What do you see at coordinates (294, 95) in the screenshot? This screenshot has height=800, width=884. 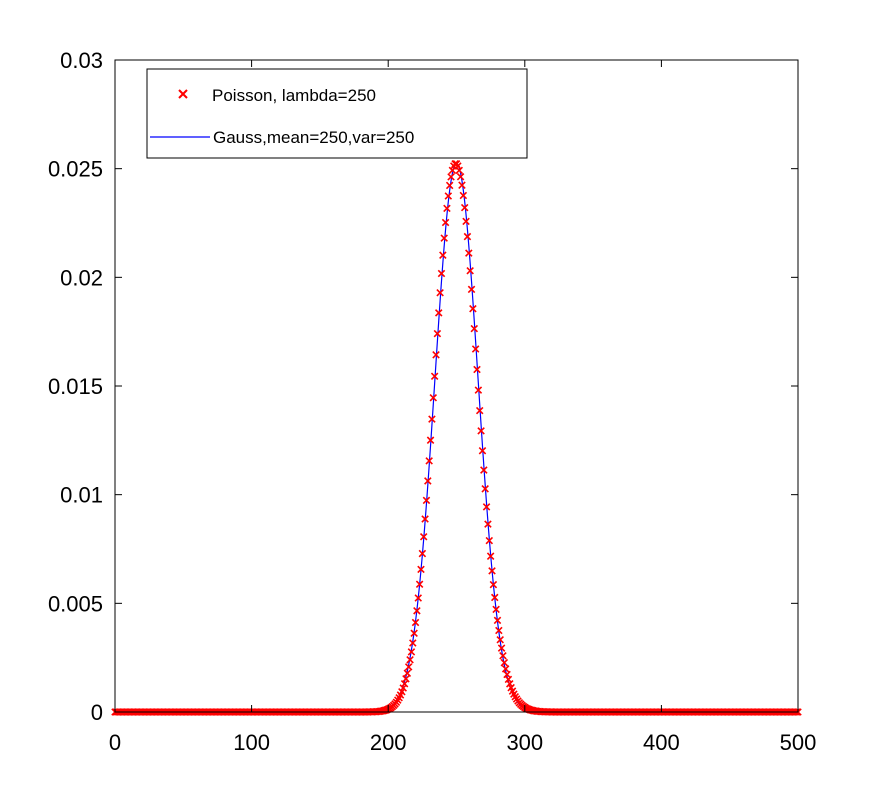 I see `legend-label-poisson: Poisson, lambda=250` at bounding box center [294, 95].